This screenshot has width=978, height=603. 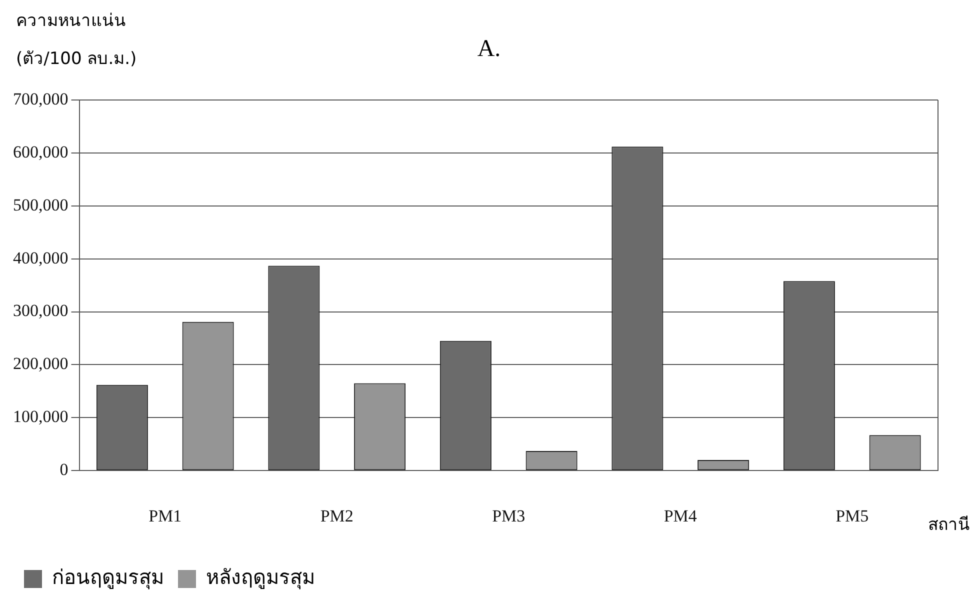 What do you see at coordinates (76, 40) in the screenshot?
I see `y-axis-title: ความหนาแน่น (ตัว/100 ลบ.ม.)` at bounding box center [76, 40].